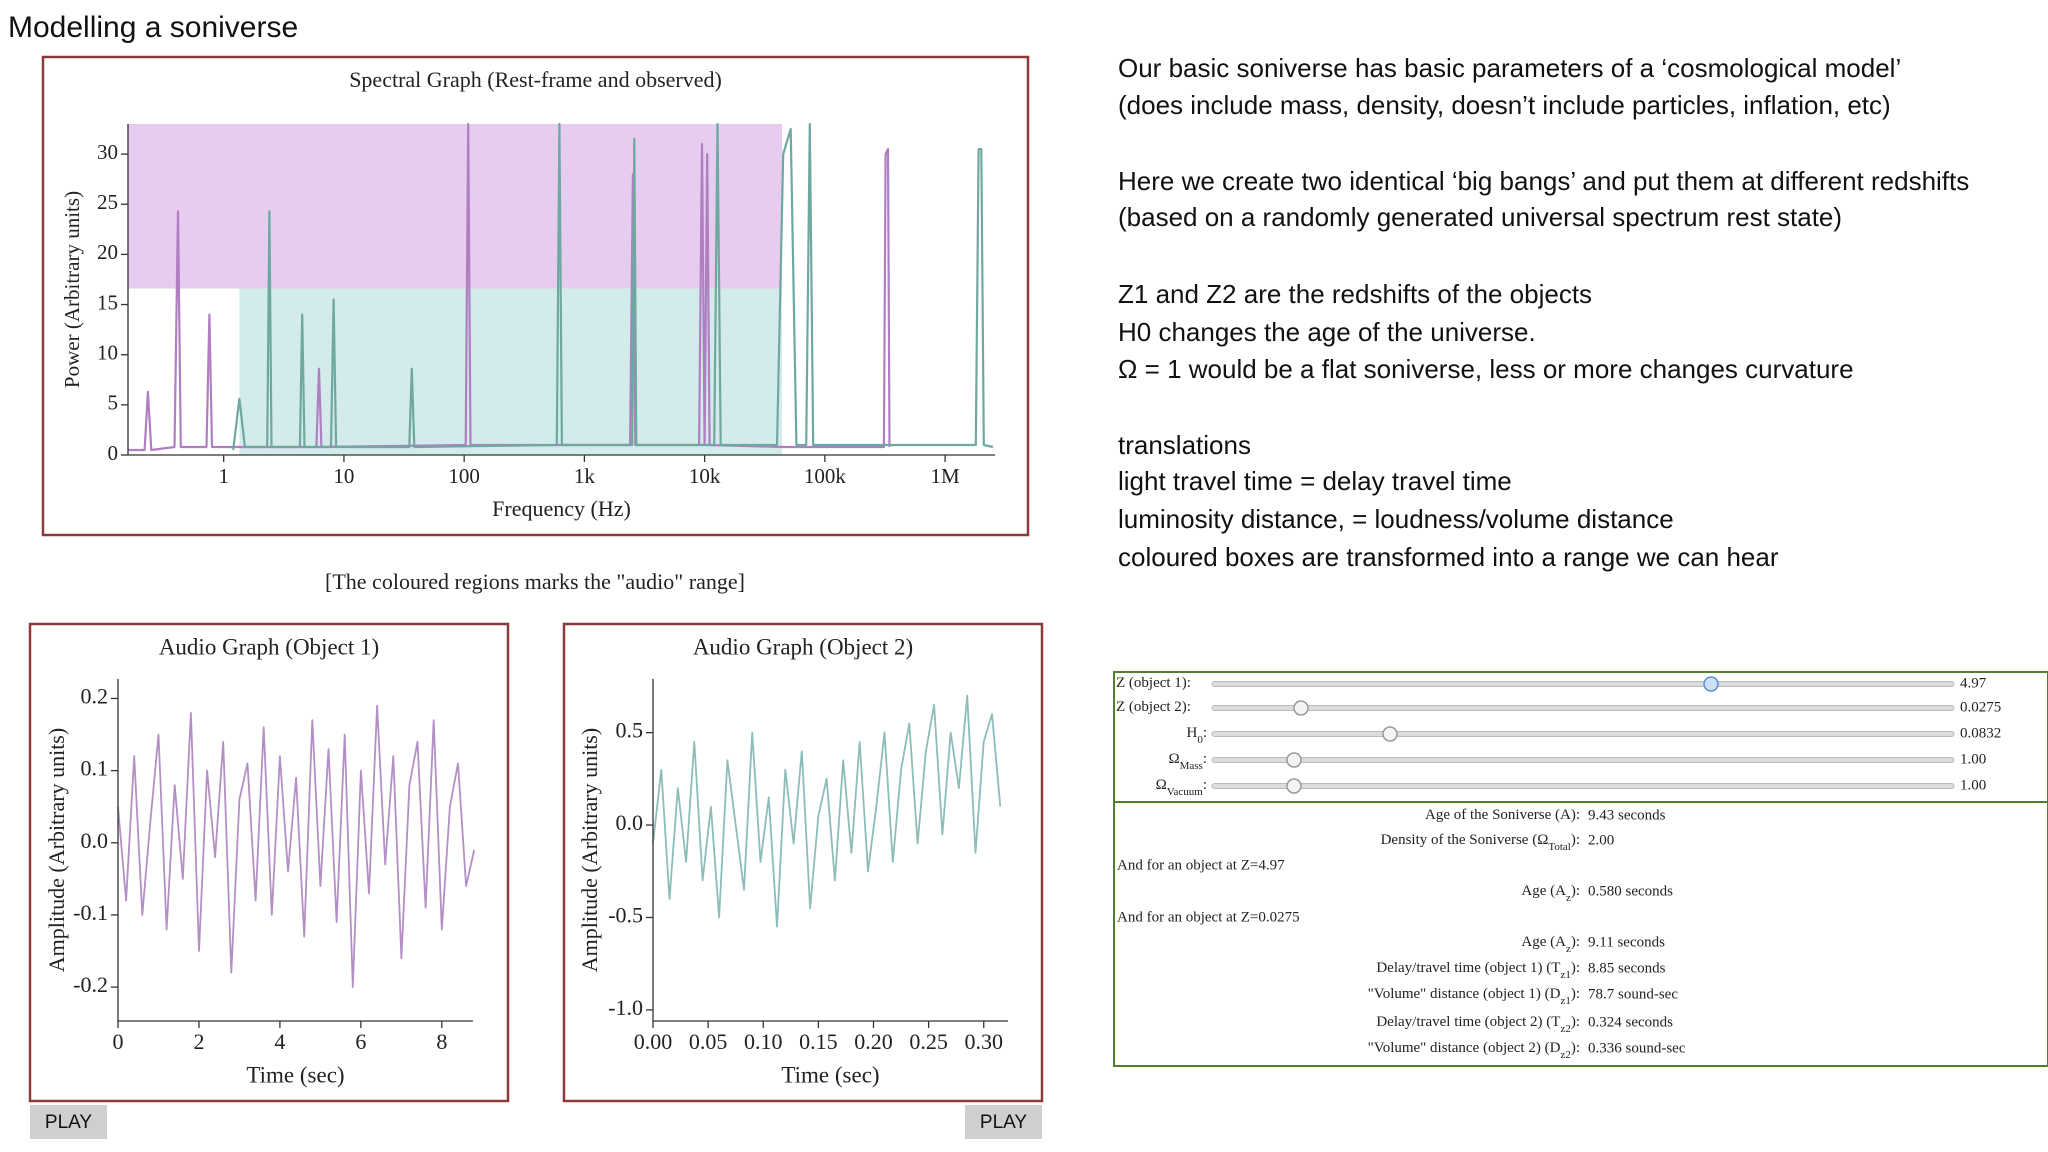 This screenshot has height=1152, width=2048. What do you see at coordinates (1630, 1022) in the screenshot?
I see `result-value: 0.324 seconds` at bounding box center [1630, 1022].